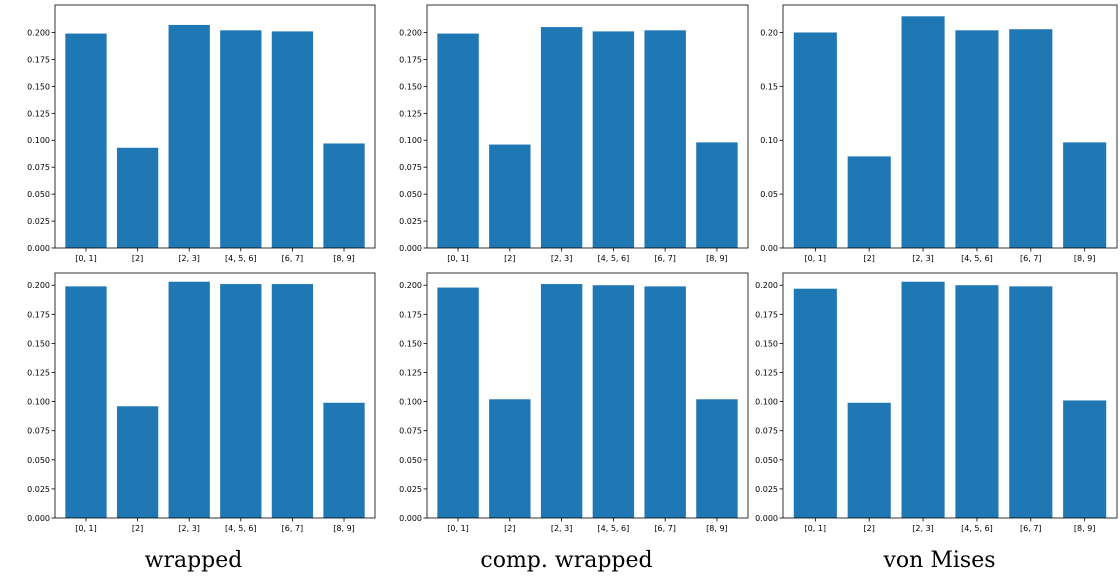 The height and width of the screenshot is (585, 1120). Describe the element at coordinates (566, 560) in the screenshot. I see `caption-comp-wrapped: comp. wrapped` at that location.